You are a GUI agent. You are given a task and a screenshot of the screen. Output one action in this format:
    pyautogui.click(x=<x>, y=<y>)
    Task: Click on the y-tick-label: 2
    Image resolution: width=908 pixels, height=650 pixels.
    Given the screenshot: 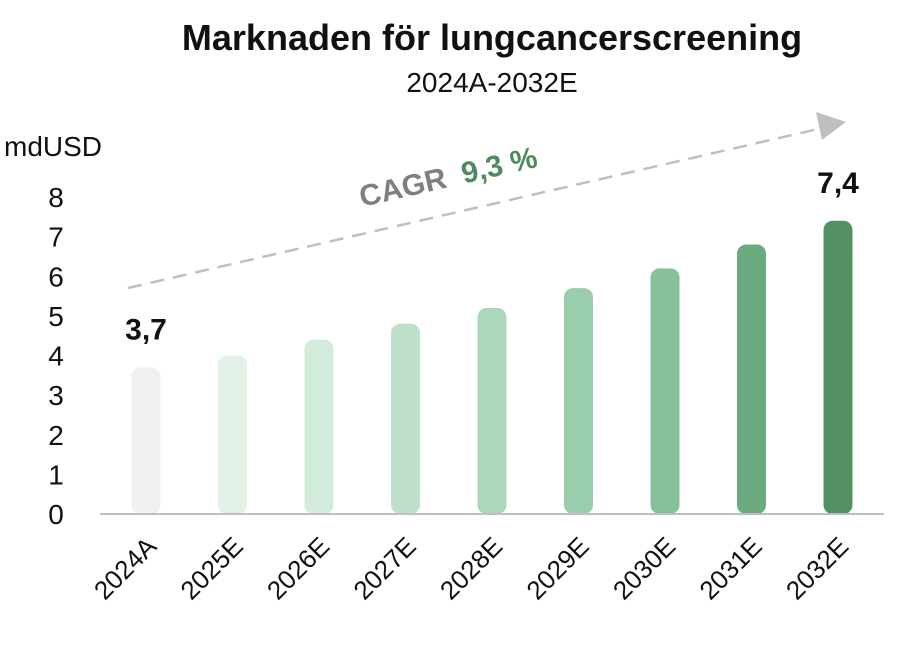 What is the action you would take?
    pyautogui.click(x=56, y=435)
    